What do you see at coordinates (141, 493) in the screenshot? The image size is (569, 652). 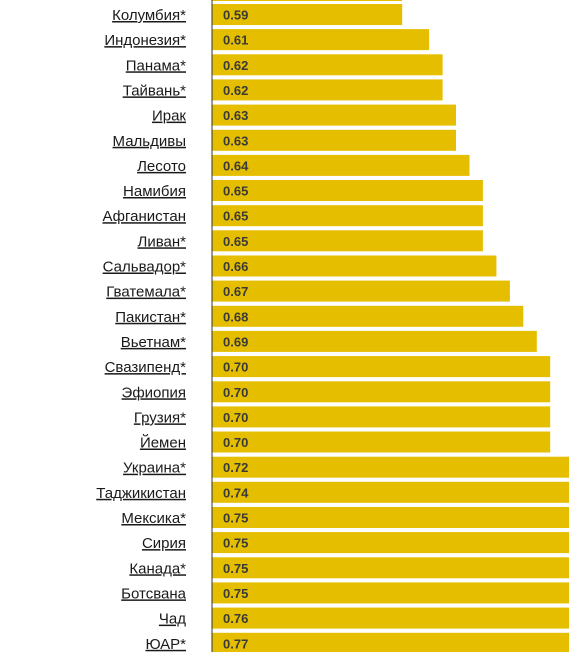 I see `category-label: Таджикистан` at bounding box center [141, 493].